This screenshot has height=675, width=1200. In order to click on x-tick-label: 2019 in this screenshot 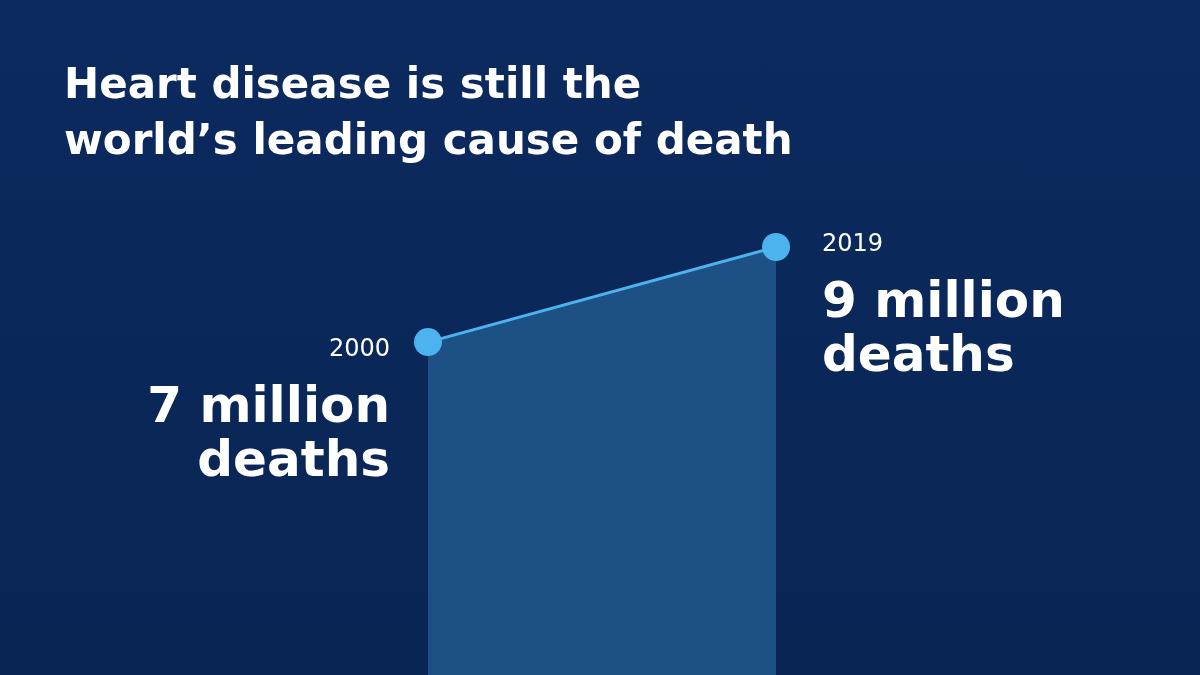, I will do `click(853, 243)`.